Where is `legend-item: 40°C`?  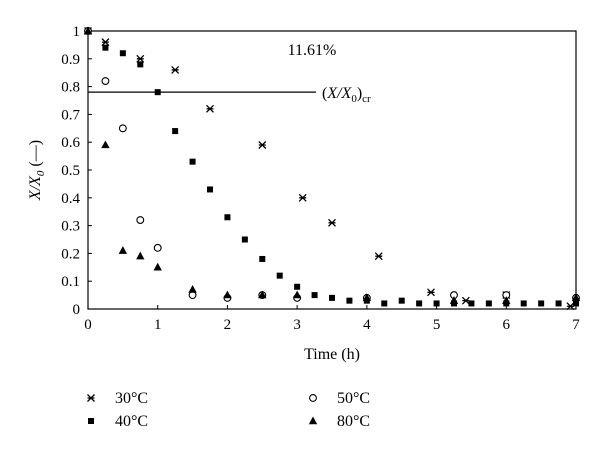 legend-item: 40°C is located at coordinates (118, 421).